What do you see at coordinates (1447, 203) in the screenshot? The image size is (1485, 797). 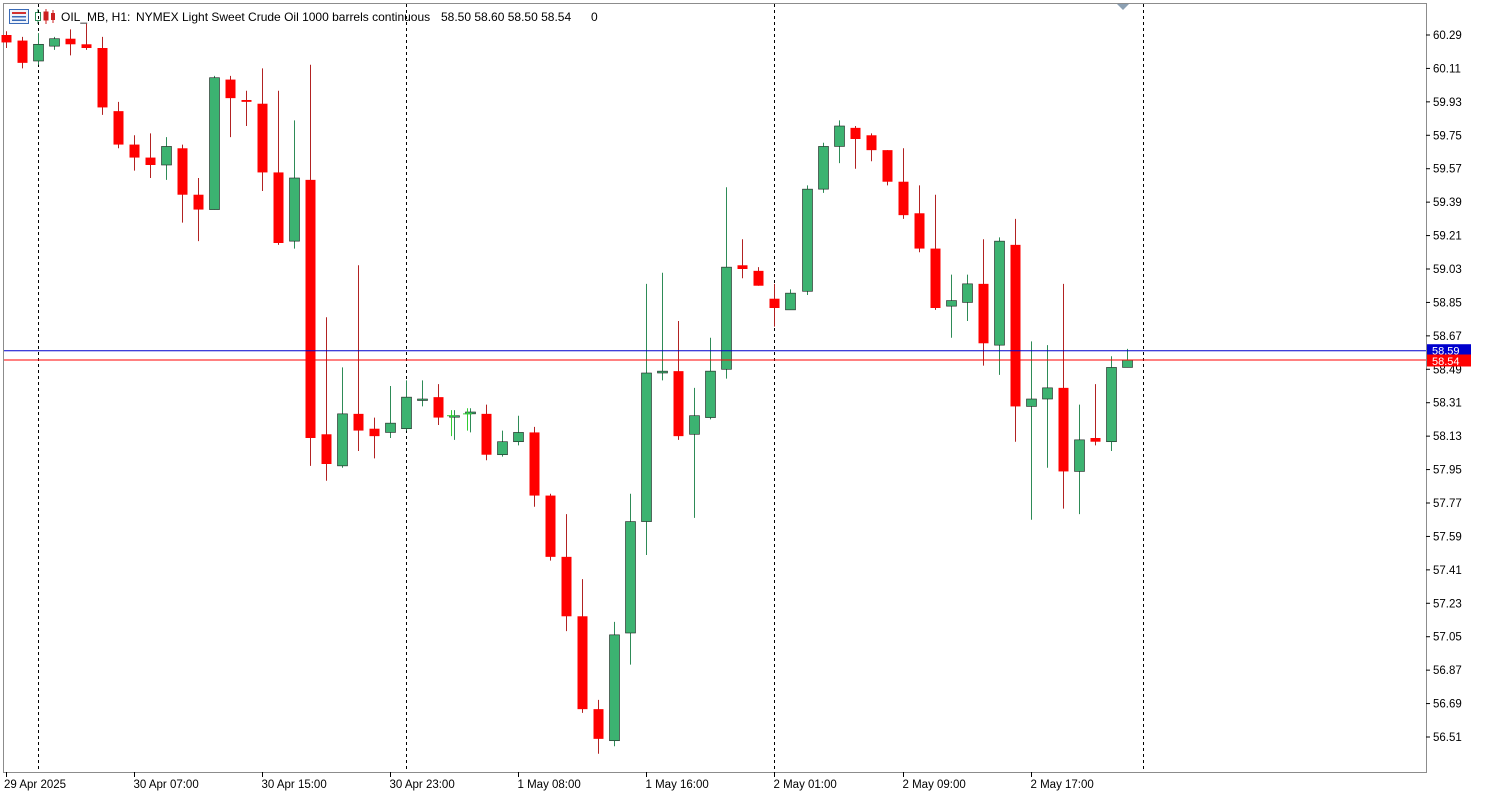 I see `y-tick-label: 59.39` at bounding box center [1447, 203].